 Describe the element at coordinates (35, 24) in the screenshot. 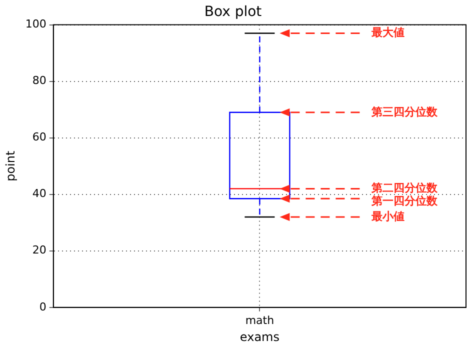

I see `y-tick-label: 100` at that location.